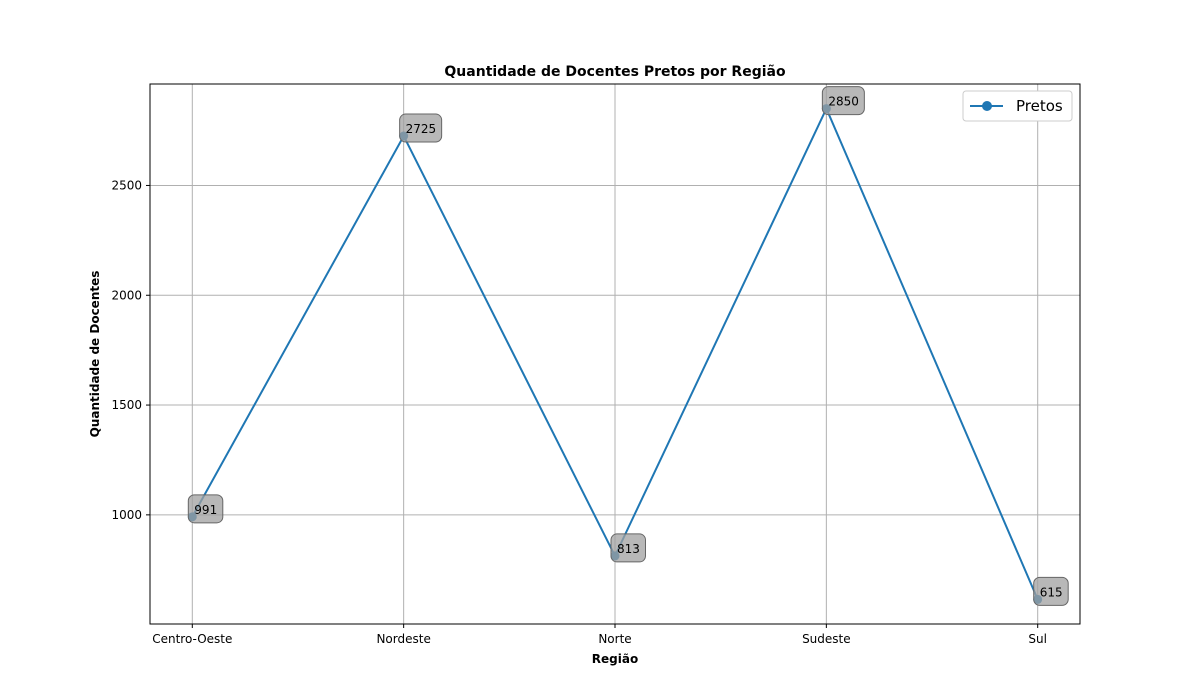 The height and width of the screenshot is (700, 1200). What do you see at coordinates (126, 405) in the screenshot?
I see `y-tick-label: 1500` at bounding box center [126, 405].